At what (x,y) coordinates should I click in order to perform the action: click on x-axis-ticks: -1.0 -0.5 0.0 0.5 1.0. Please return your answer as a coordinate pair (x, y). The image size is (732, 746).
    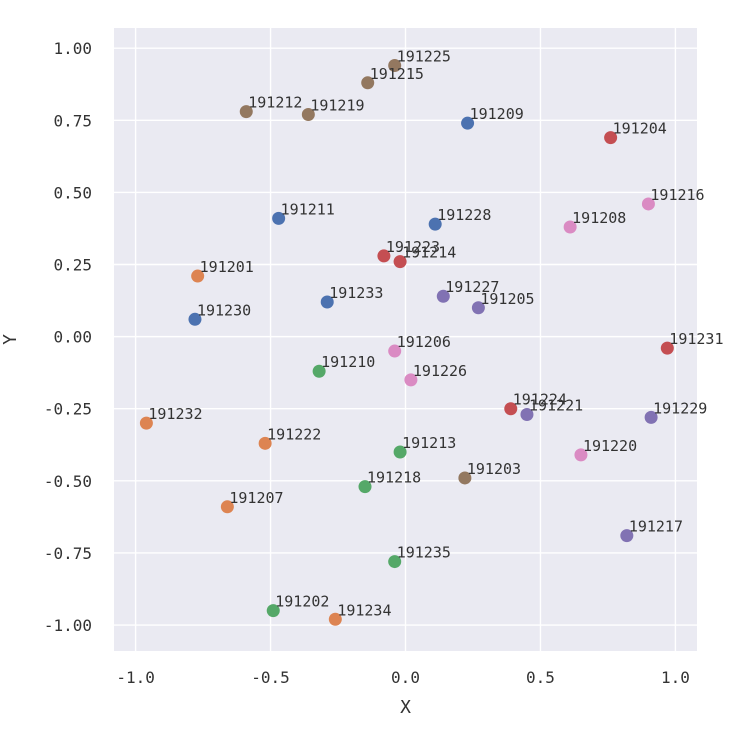
    Looking at the image, I should click on (403, 677).